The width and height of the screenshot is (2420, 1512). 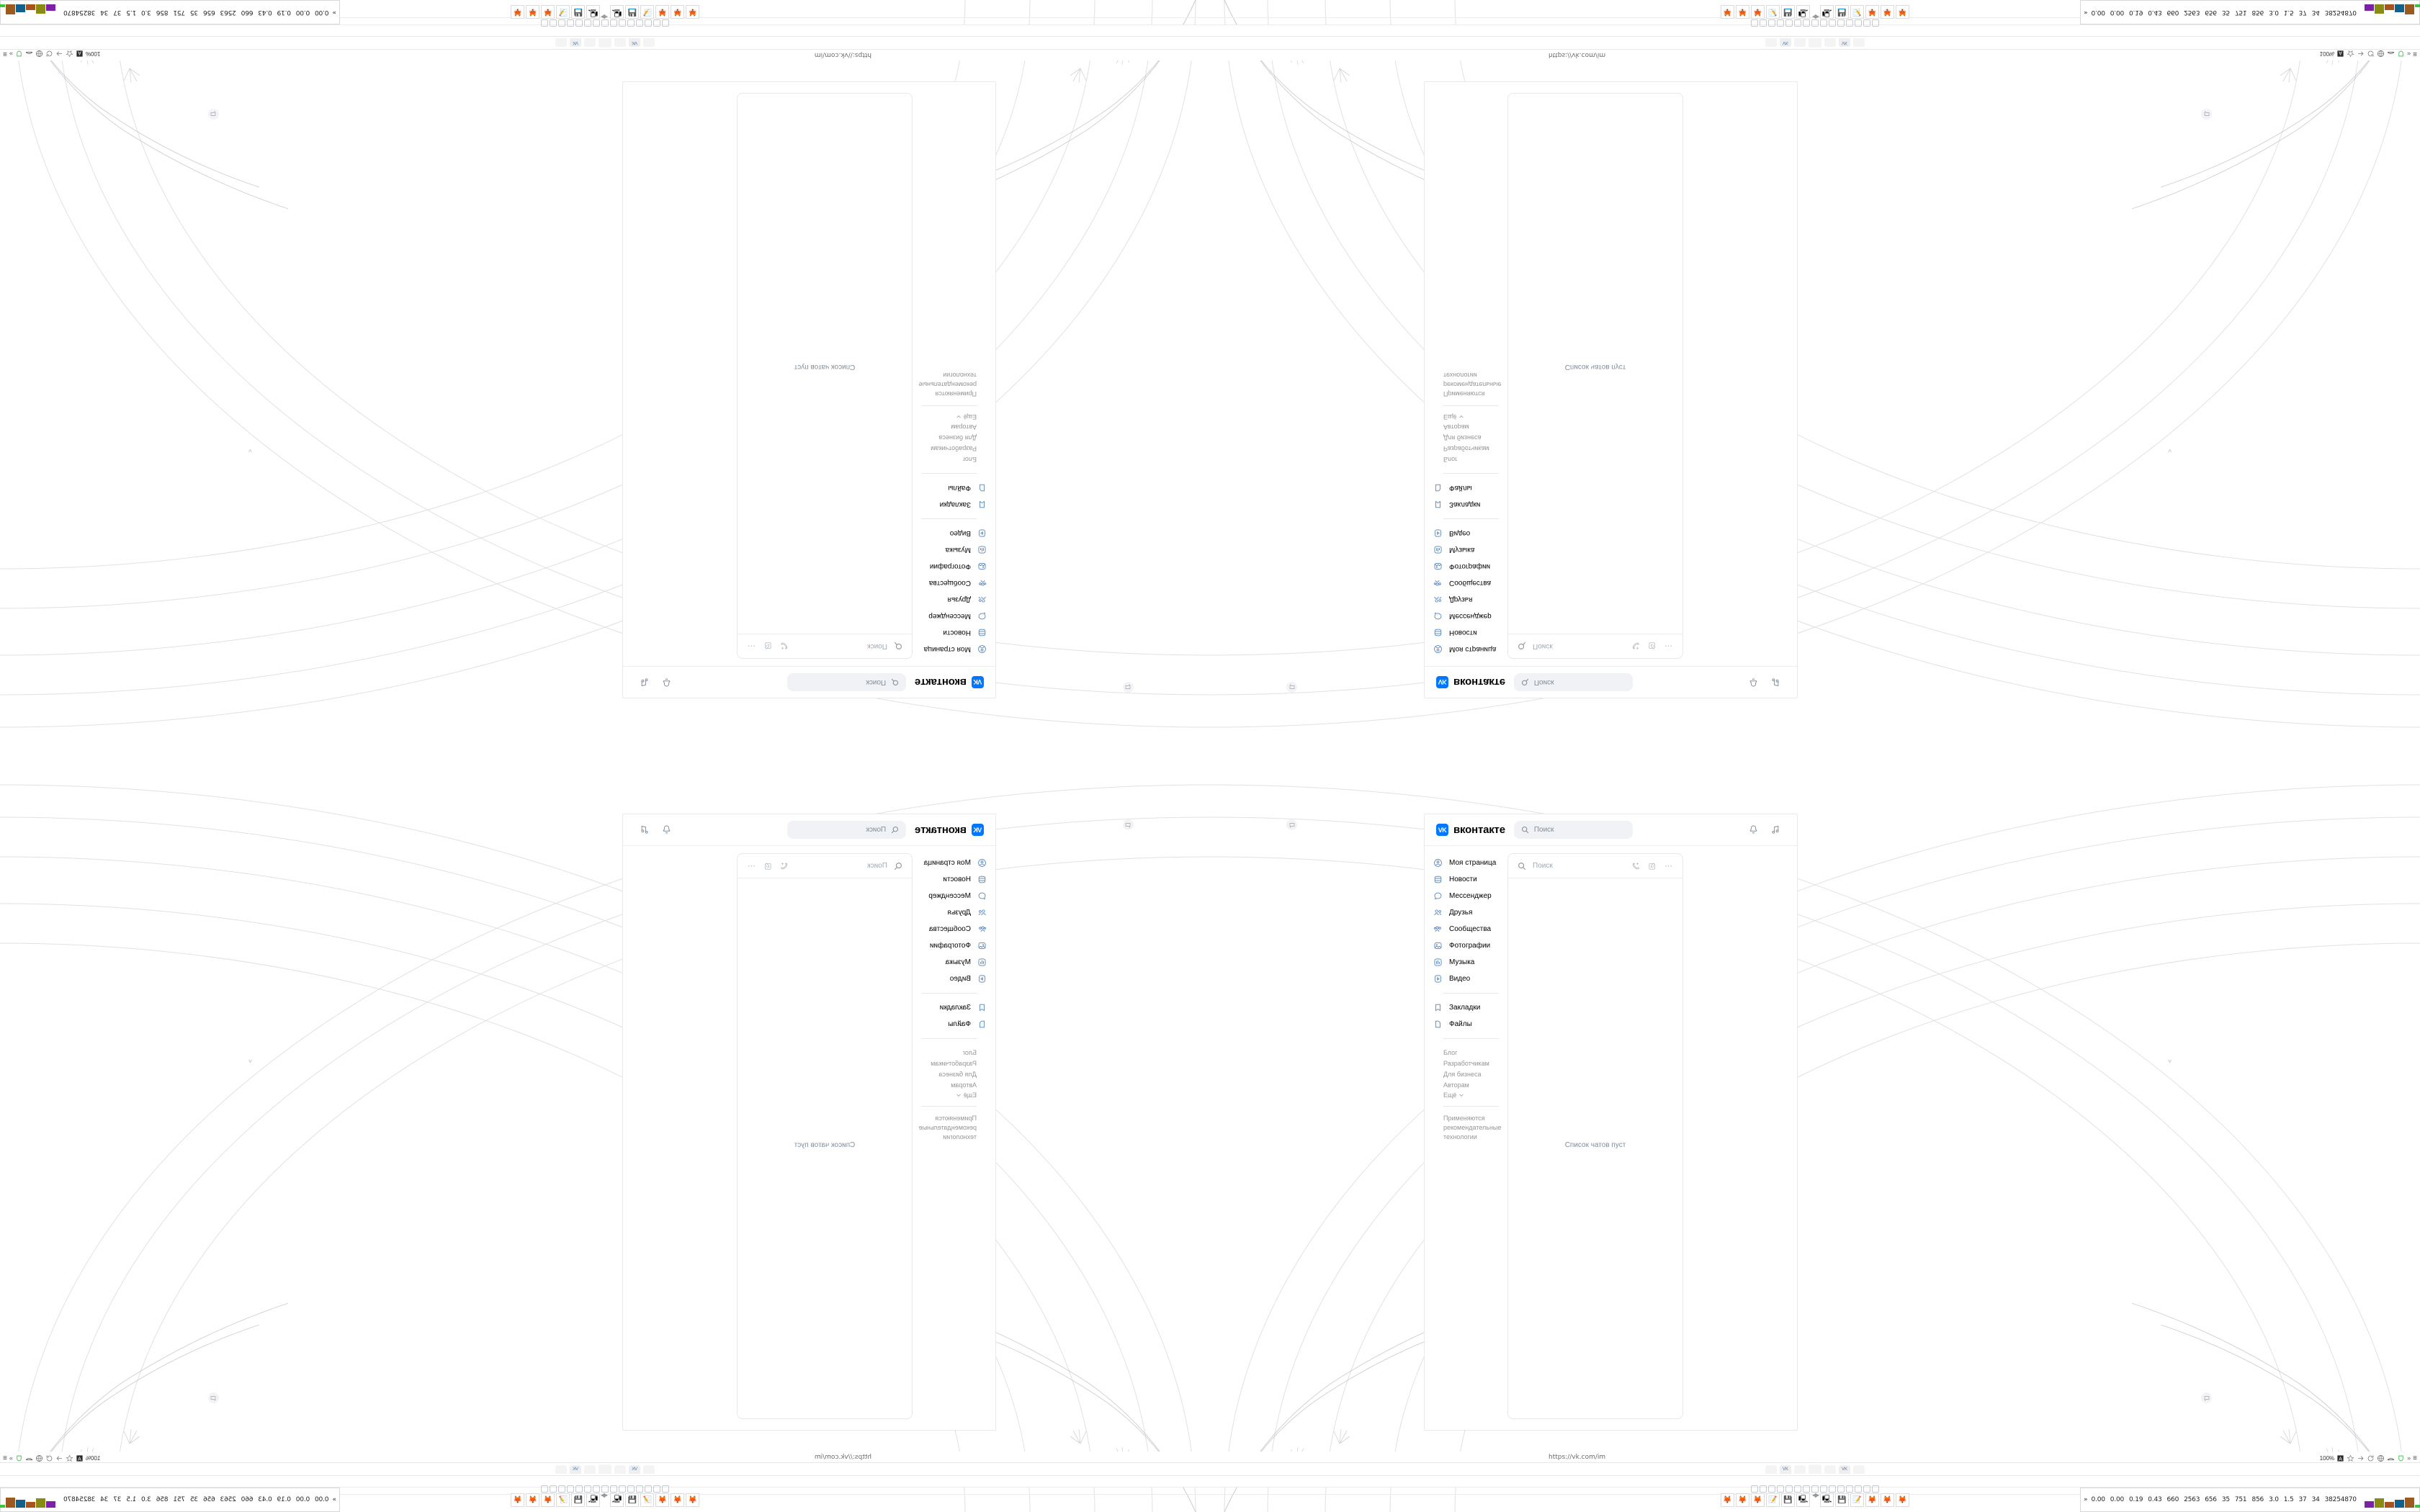 I want to click on new-call-icon, so click(x=784, y=646).